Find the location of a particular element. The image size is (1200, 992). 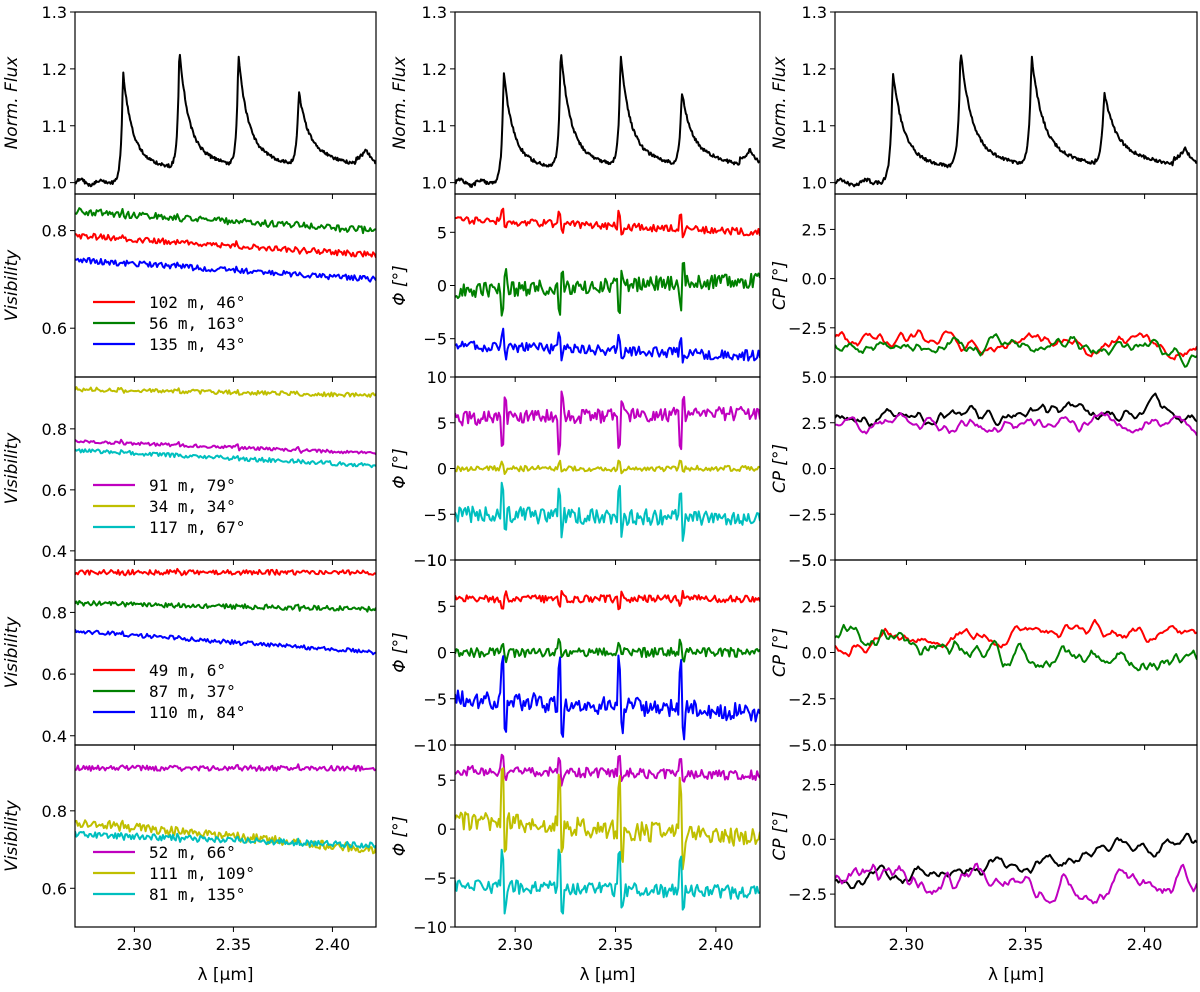

y-axis-label-phi3: Φ [°] is located at coordinates (400, 652).